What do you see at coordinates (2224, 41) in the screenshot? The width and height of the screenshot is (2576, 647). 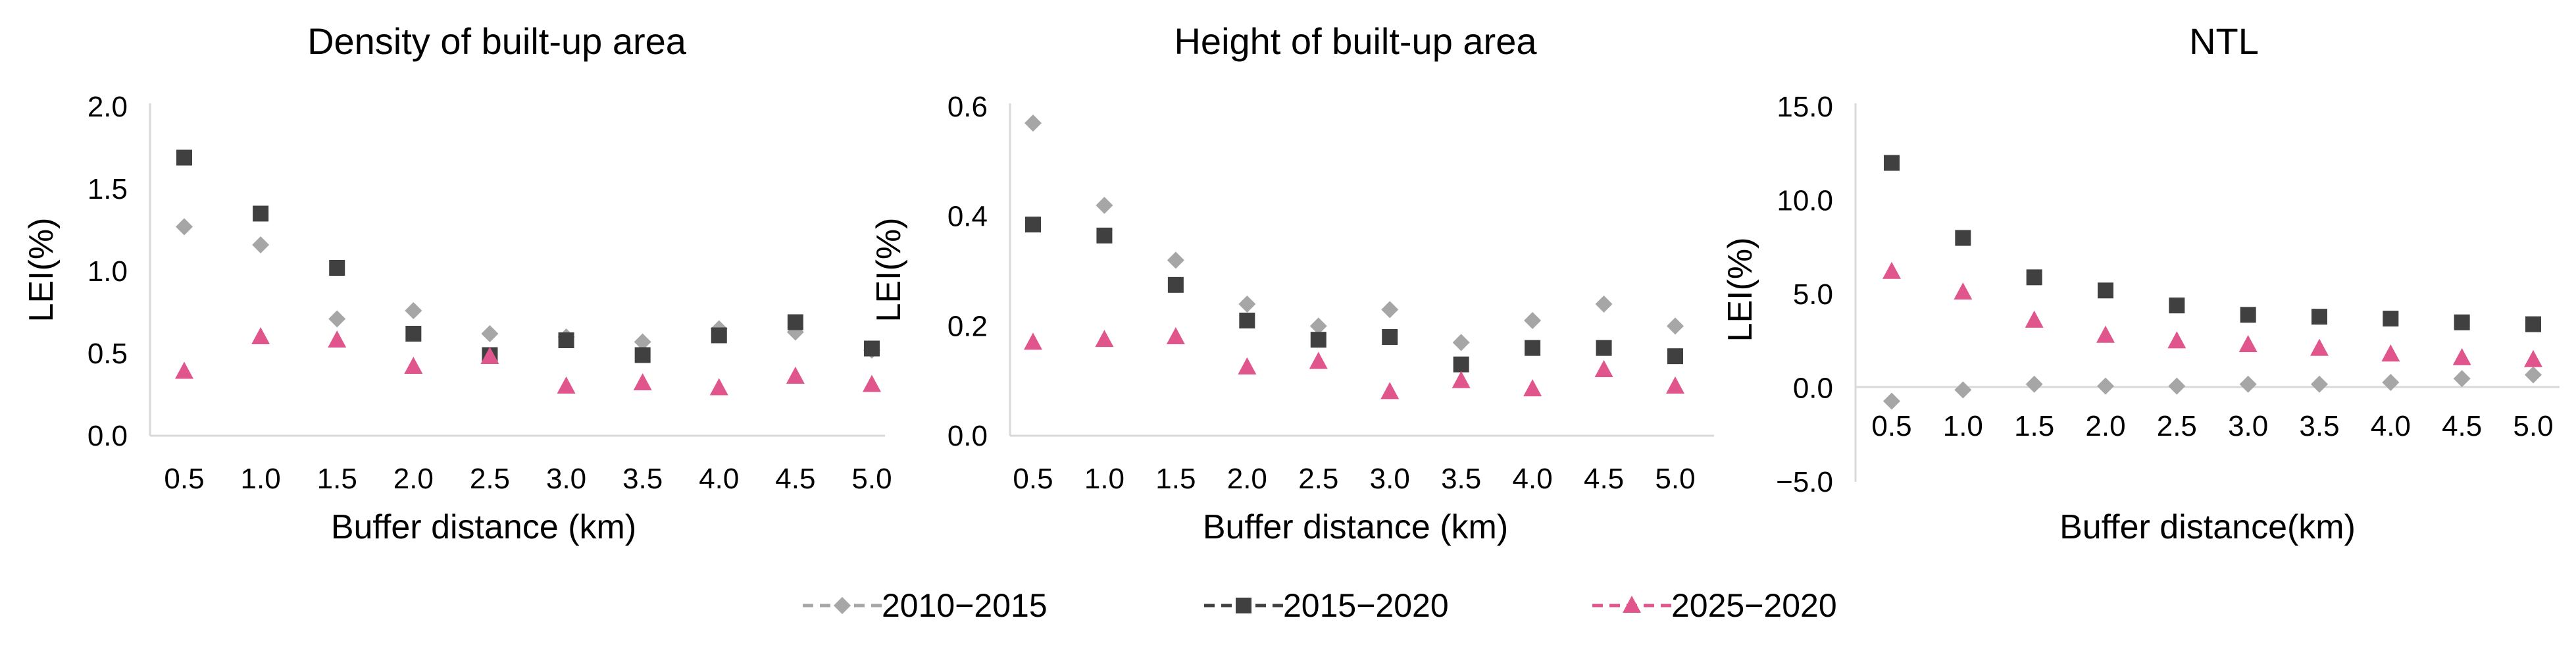 I see `chart-title: NTL` at bounding box center [2224, 41].